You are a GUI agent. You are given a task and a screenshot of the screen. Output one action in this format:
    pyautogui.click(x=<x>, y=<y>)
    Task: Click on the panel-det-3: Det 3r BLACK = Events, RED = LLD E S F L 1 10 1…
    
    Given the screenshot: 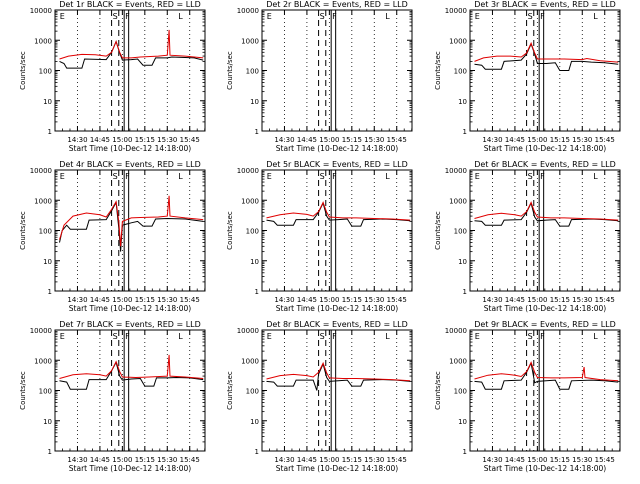 What is the action you would take?
    pyautogui.click(x=527, y=76)
    